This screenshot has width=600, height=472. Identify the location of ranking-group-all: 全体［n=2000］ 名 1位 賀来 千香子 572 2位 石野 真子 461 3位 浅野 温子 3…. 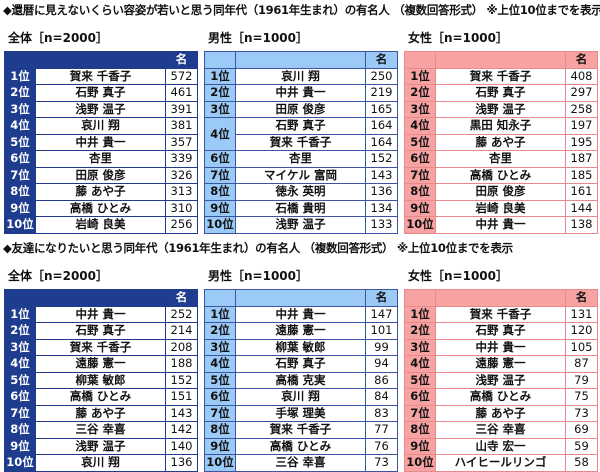
(101, 132).